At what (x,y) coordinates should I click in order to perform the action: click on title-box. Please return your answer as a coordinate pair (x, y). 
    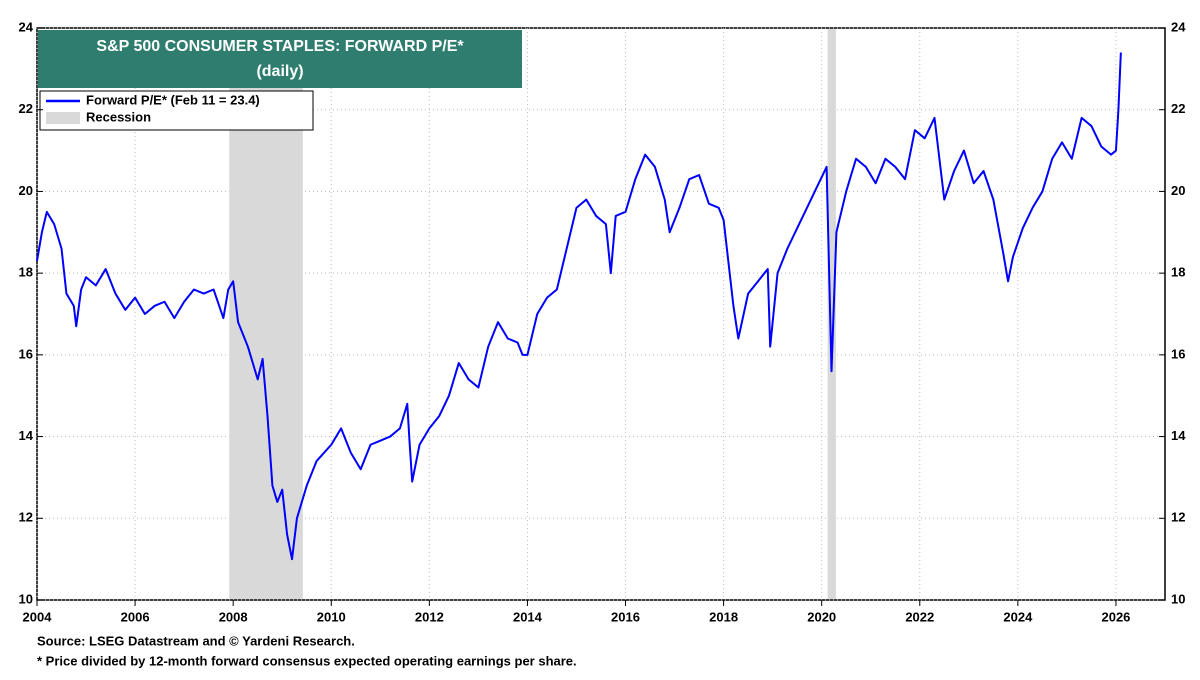
    Looking at the image, I should click on (280, 59).